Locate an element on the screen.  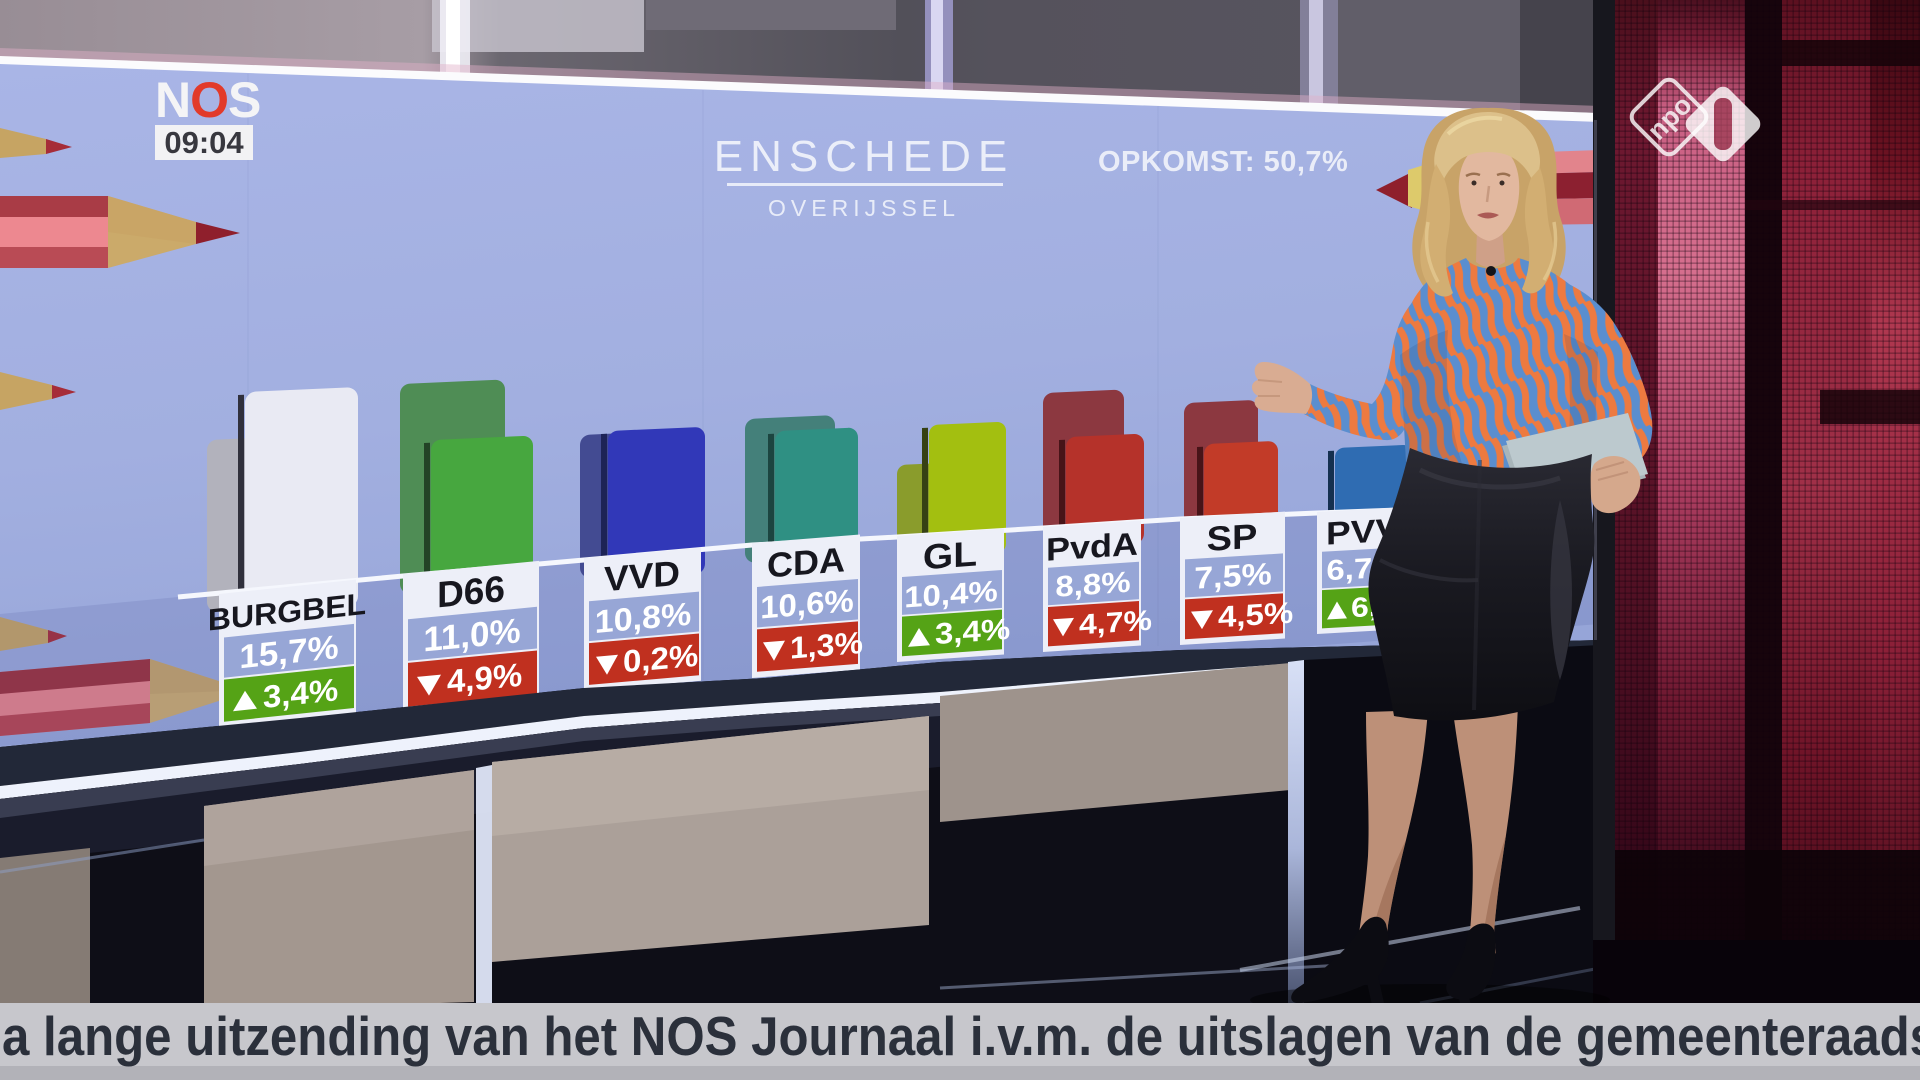
svg-text: PvdA is located at coordinates (1092, 547).